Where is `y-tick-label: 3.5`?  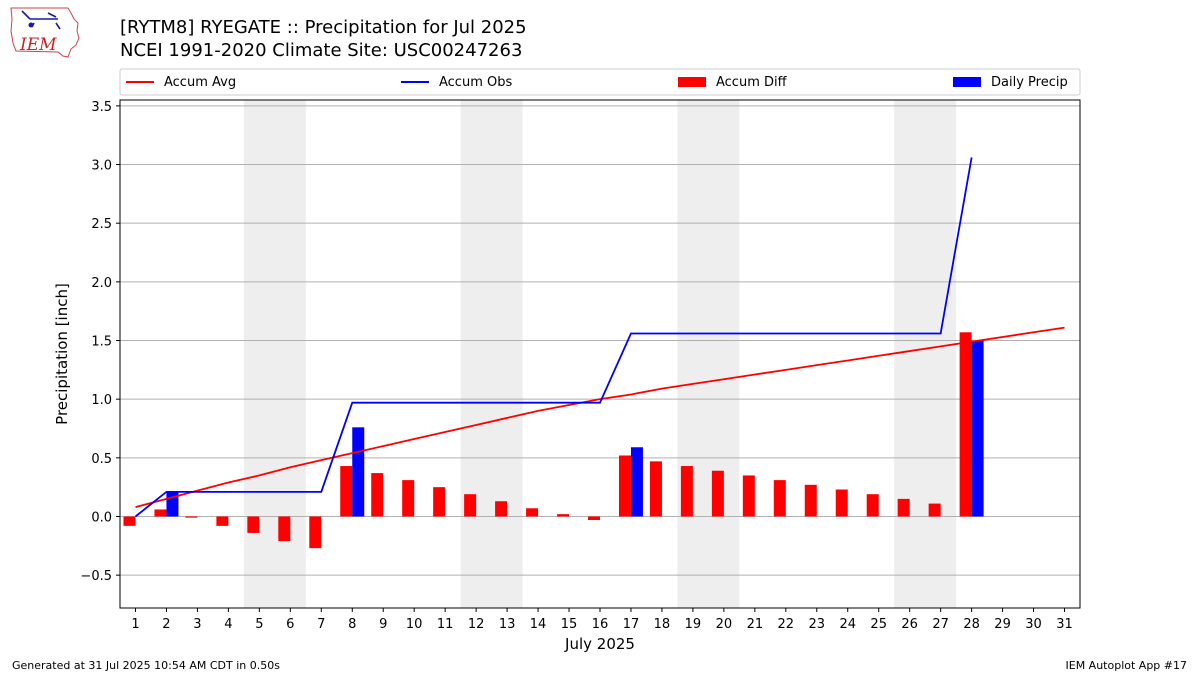
y-tick-label: 3.5 is located at coordinates (101, 107).